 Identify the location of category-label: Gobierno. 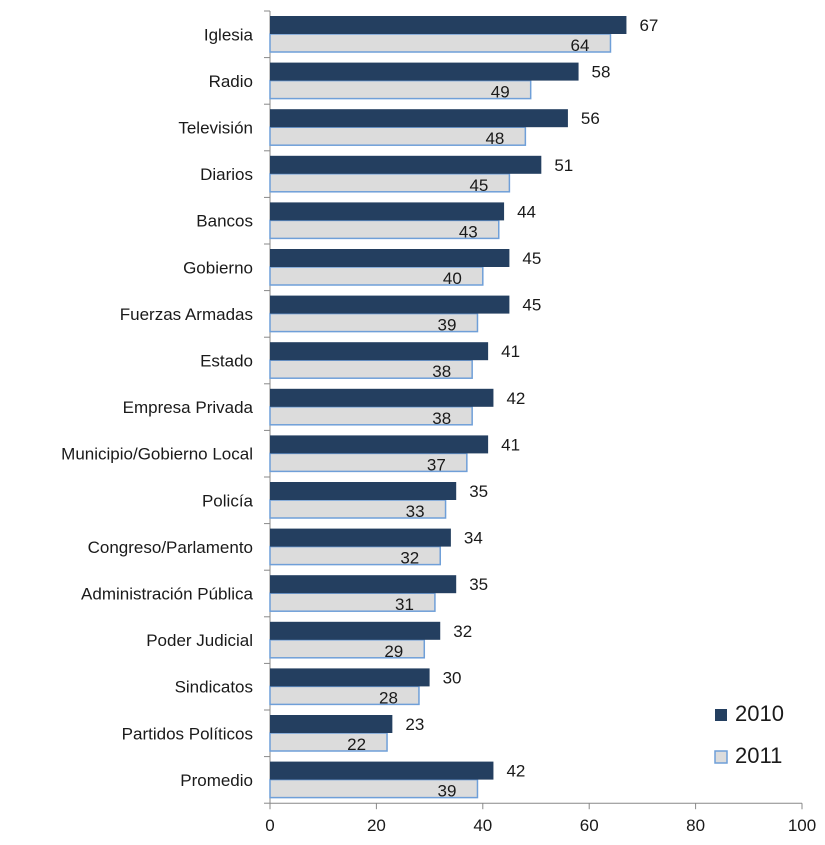
(218, 267).